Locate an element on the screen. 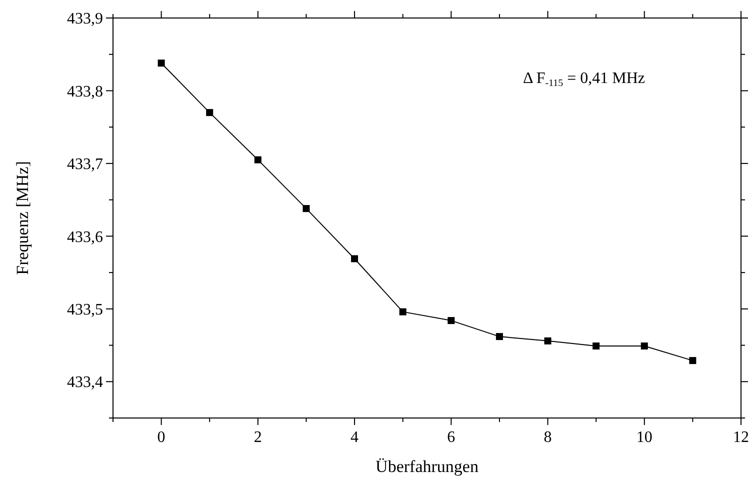  y-tick-label: 433,8 is located at coordinates (85, 91).